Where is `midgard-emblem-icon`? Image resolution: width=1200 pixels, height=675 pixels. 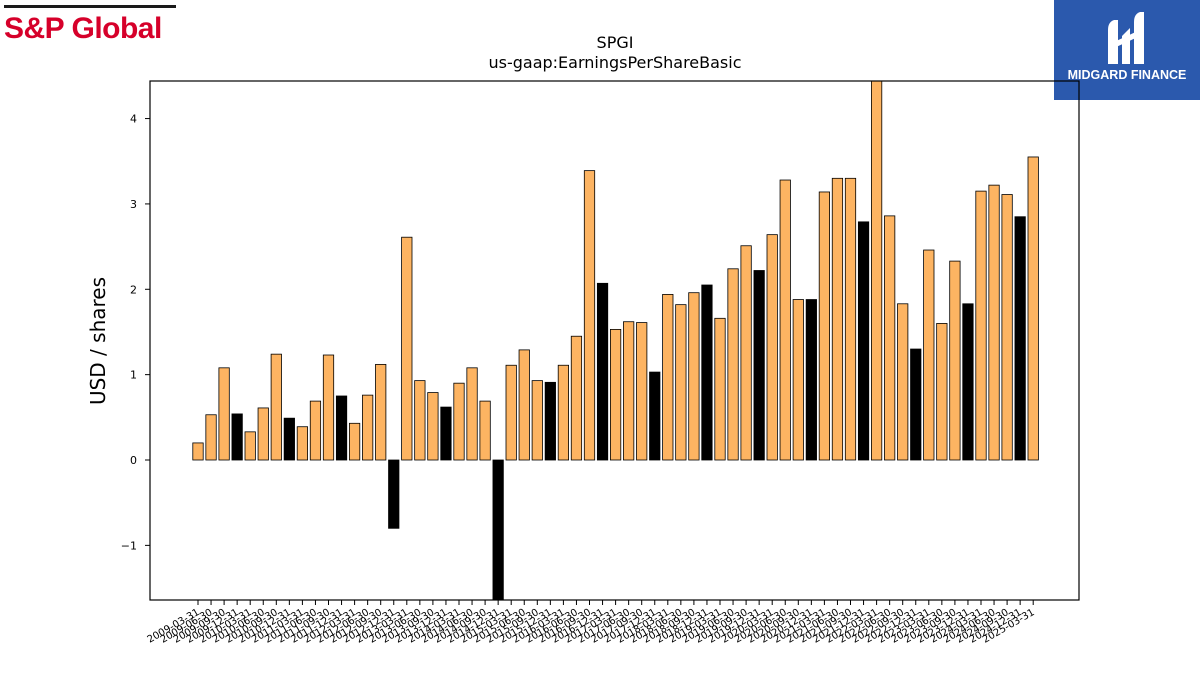
midgard-emblem-icon is located at coordinates (1126, 38).